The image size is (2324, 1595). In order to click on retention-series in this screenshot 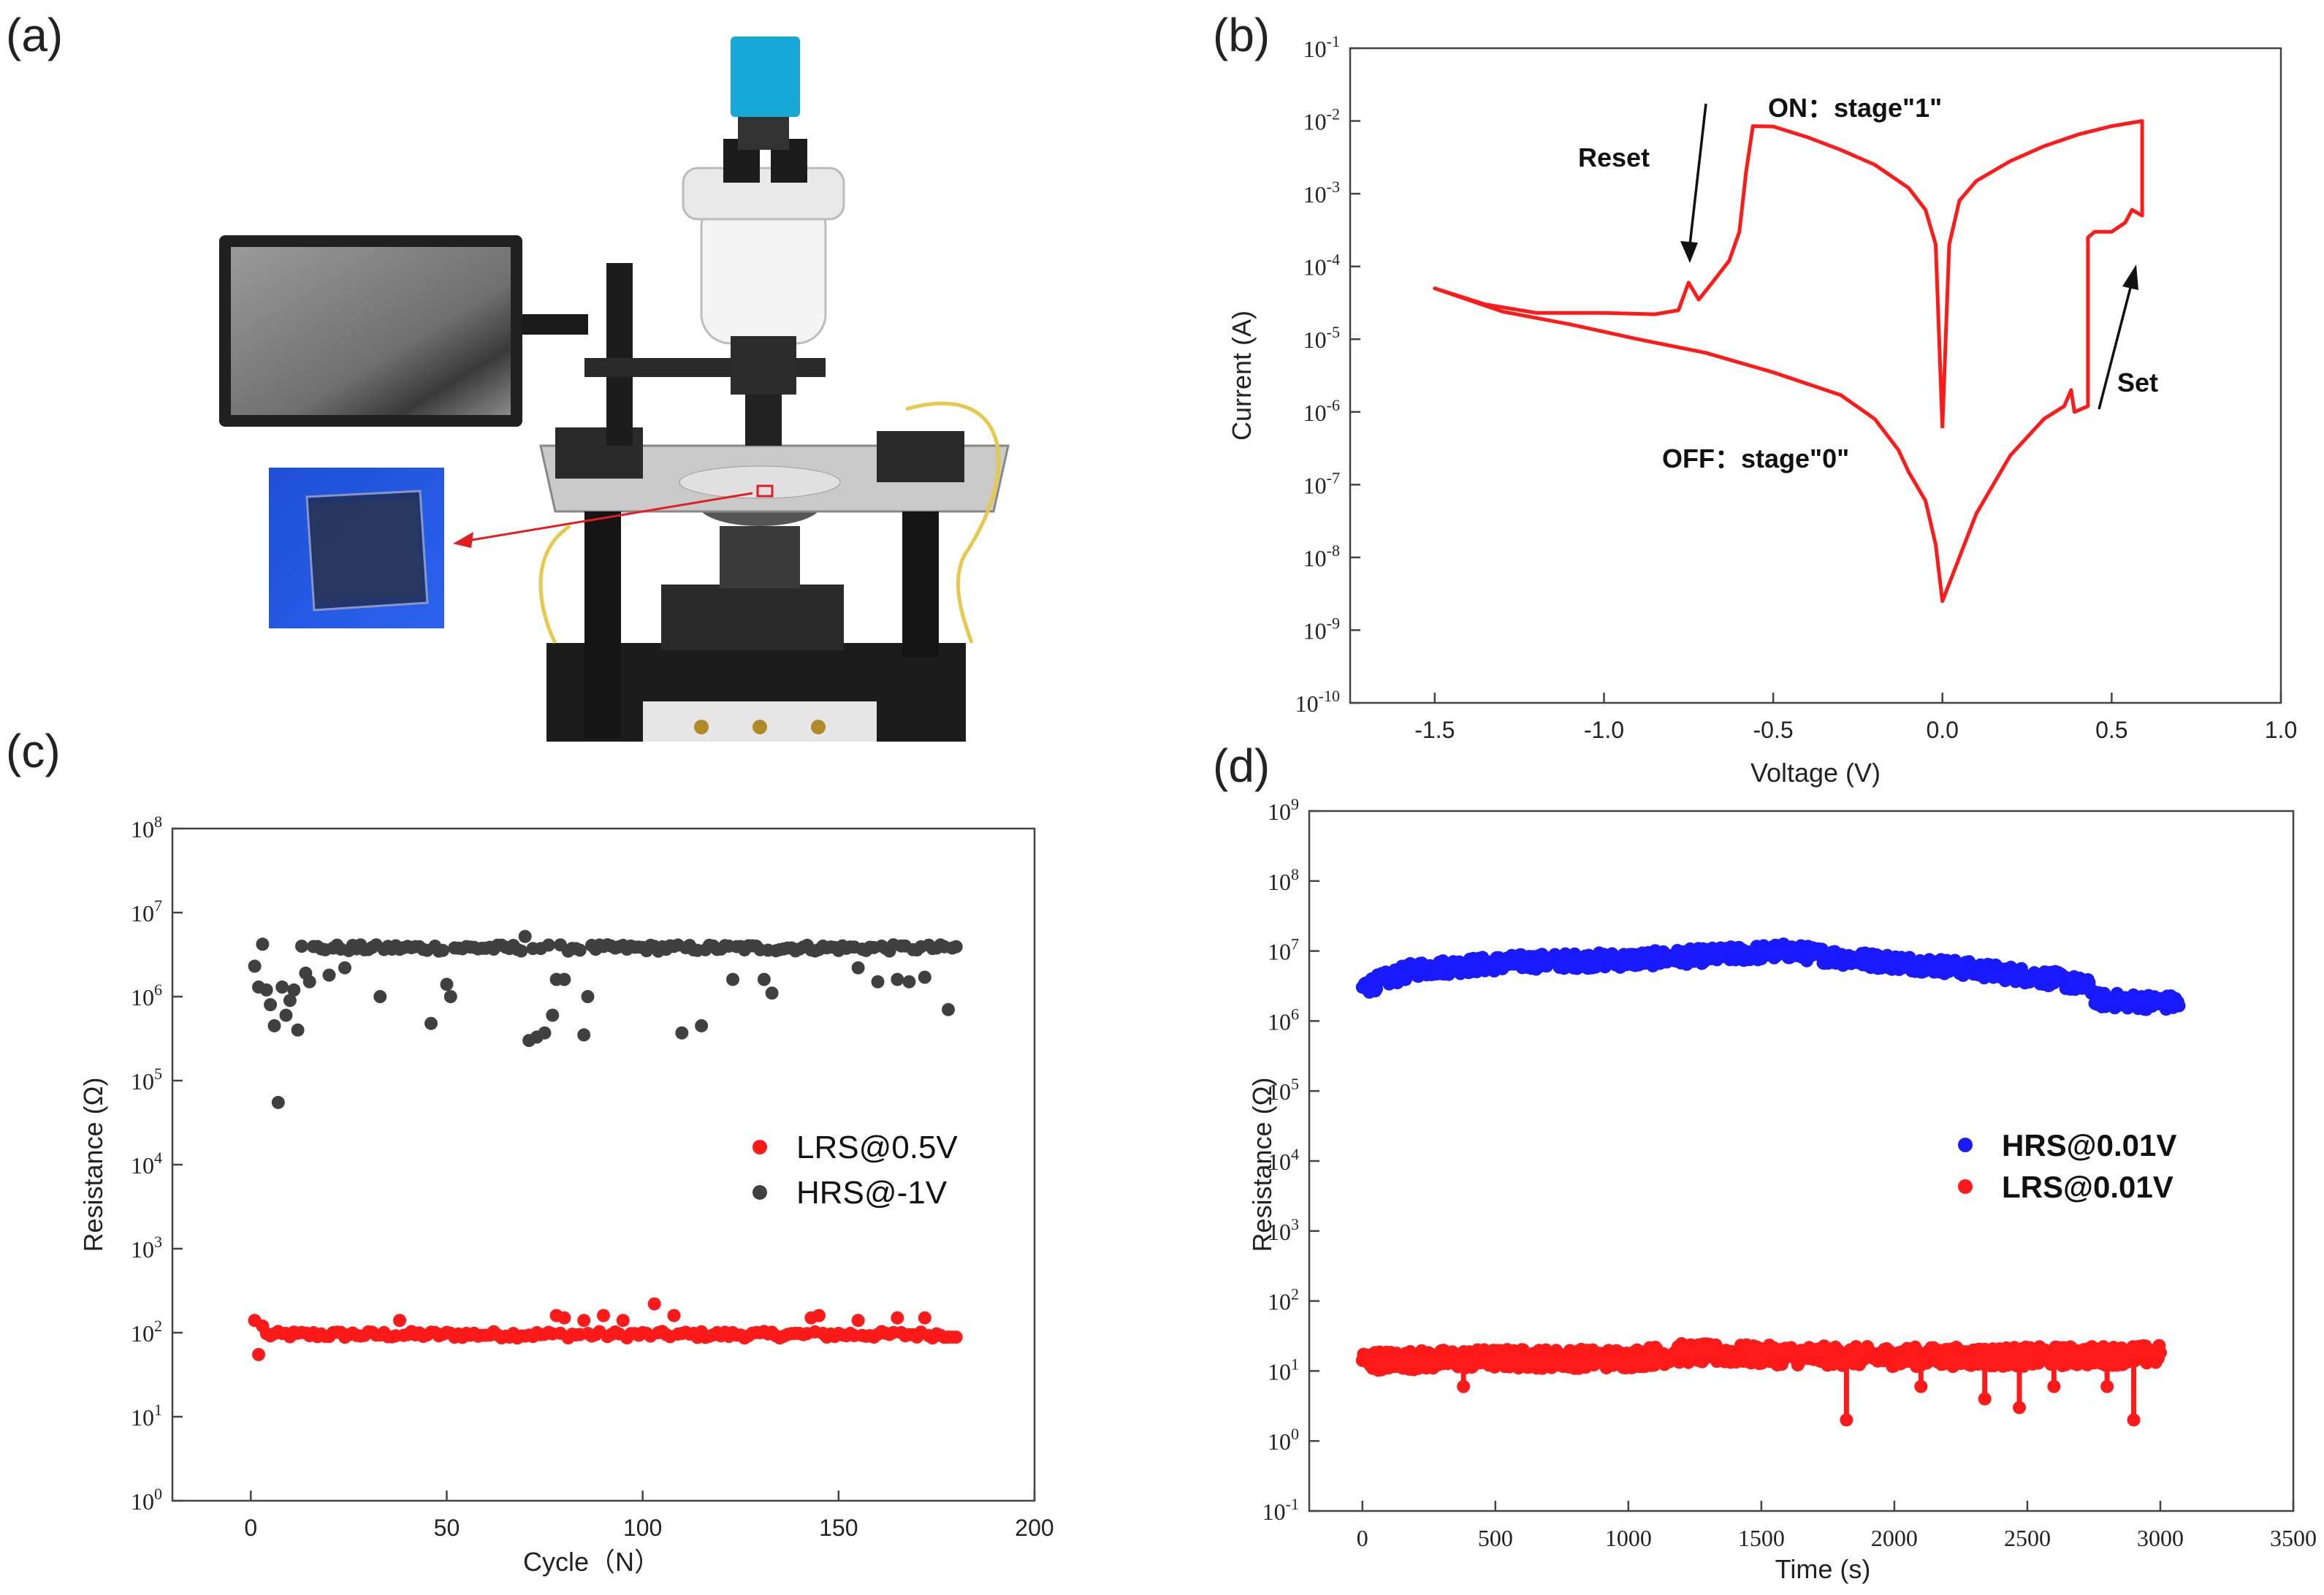, I will do `click(1771, 1182)`.